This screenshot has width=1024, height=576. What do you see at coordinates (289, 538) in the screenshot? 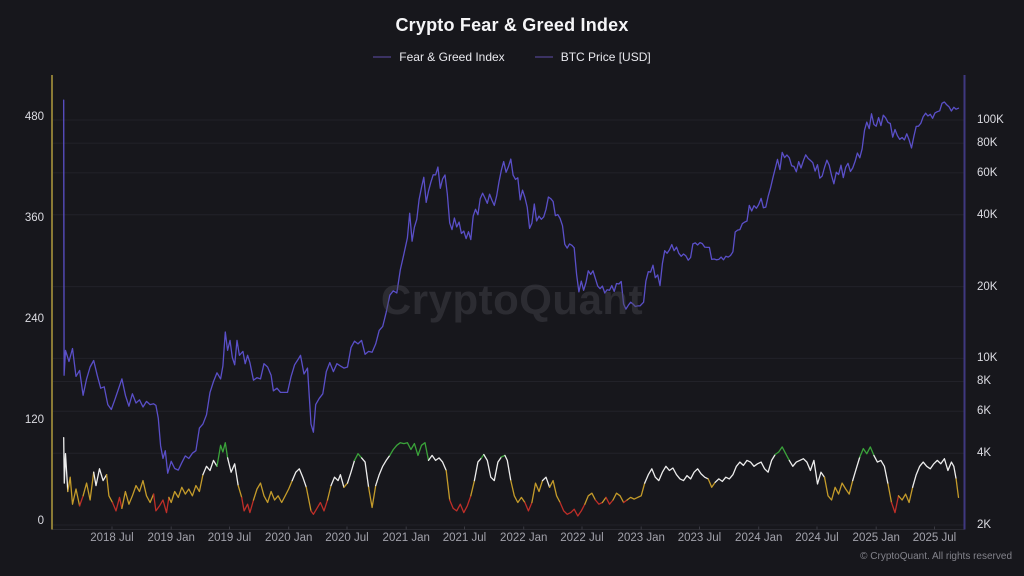
I see `x-tick-label: 2020 Jan` at bounding box center [289, 538].